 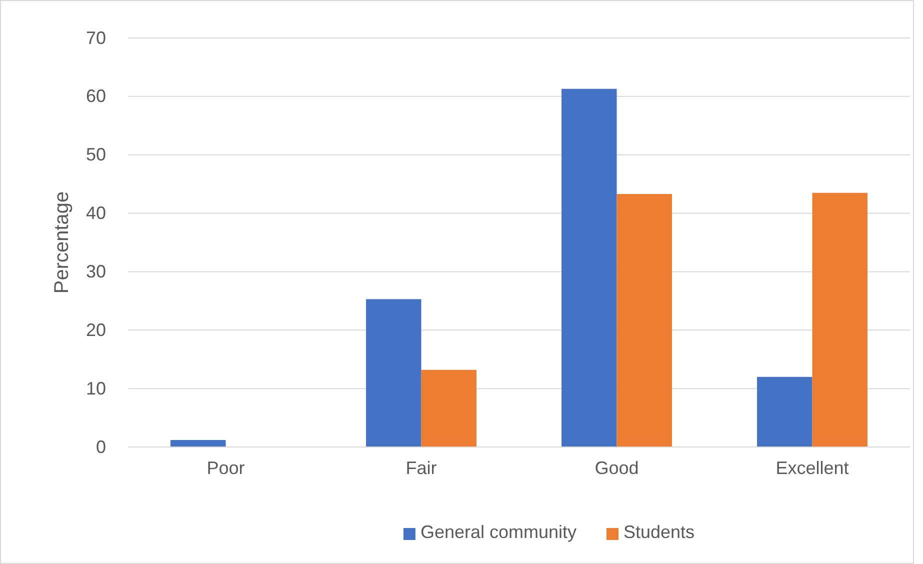 What do you see at coordinates (96, 96) in the screenshot?
I see `y-tick-label: 60` at bounding box center [96, 96].